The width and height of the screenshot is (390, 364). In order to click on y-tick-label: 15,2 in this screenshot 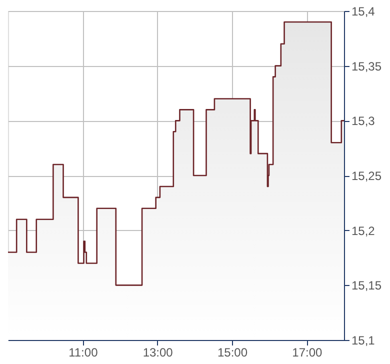, I will do `click(364, 231)`.